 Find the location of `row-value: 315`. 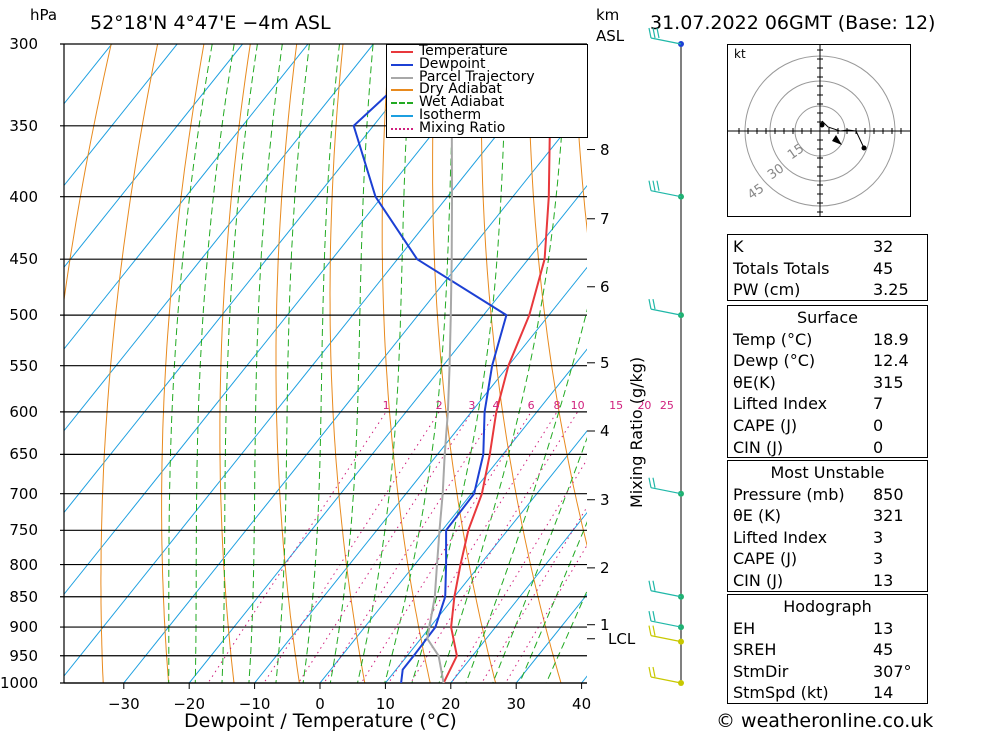

row-value: 315 is located at coordinates (888, 382).